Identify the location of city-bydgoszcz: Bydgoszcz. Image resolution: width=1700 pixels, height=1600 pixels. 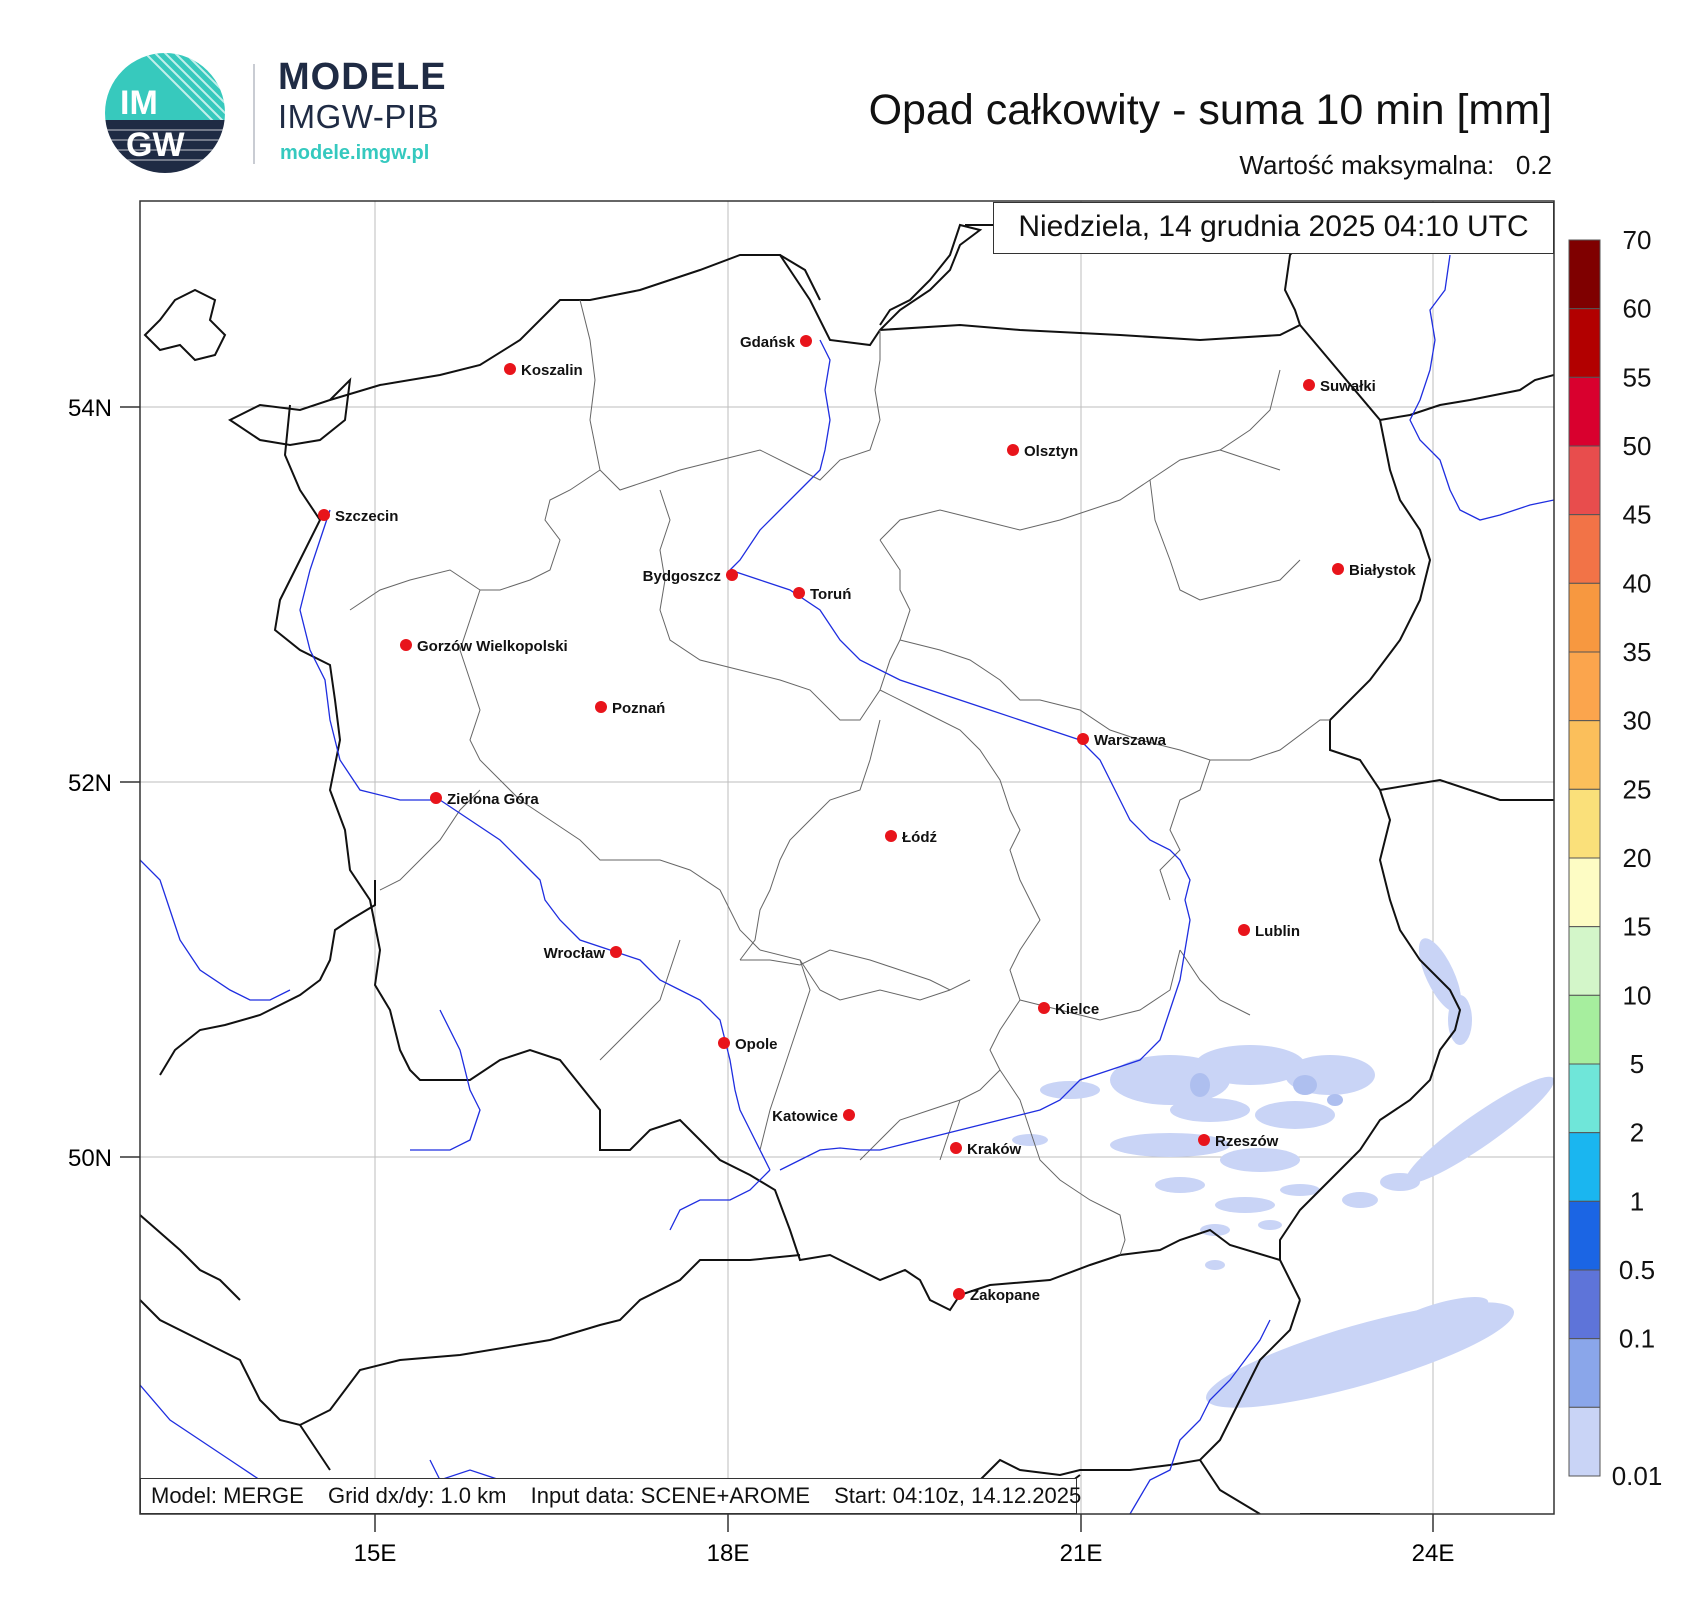
(690, 576).